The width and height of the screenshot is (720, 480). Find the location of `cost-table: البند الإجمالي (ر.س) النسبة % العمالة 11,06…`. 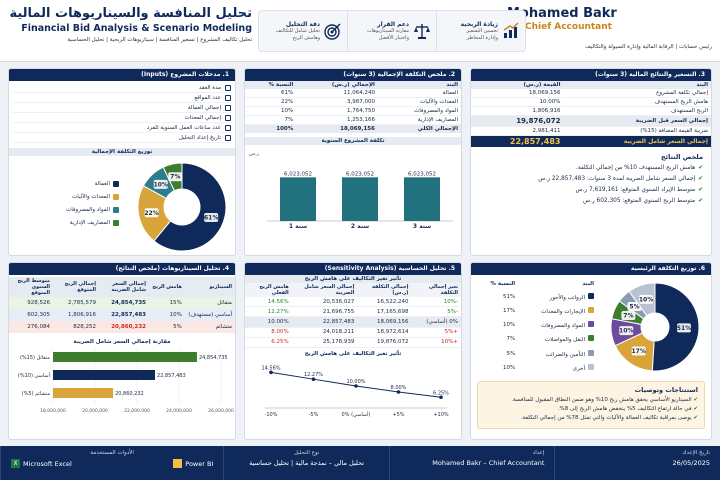

cost-table: البند الإجمالي (ر.س) النسبة % العمالة 11,06… is located at coordinates (353, 107).